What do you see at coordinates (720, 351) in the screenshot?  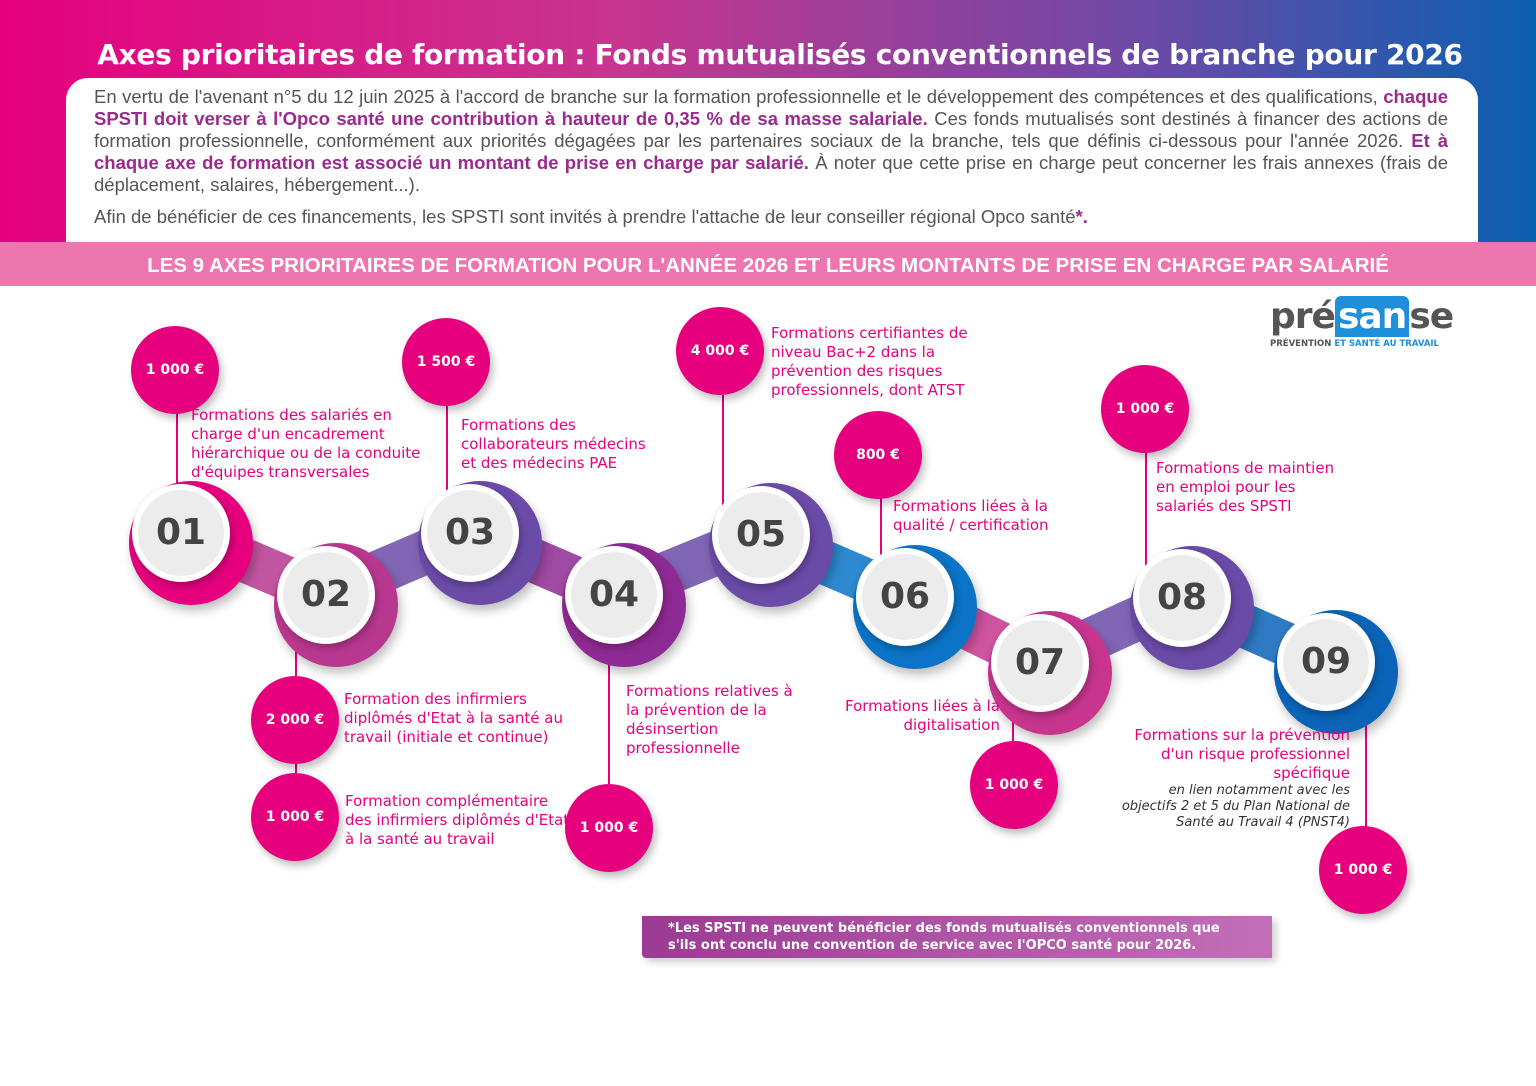 I see `amount-bubble: 4 000 €` at bounding box center [720, 351].